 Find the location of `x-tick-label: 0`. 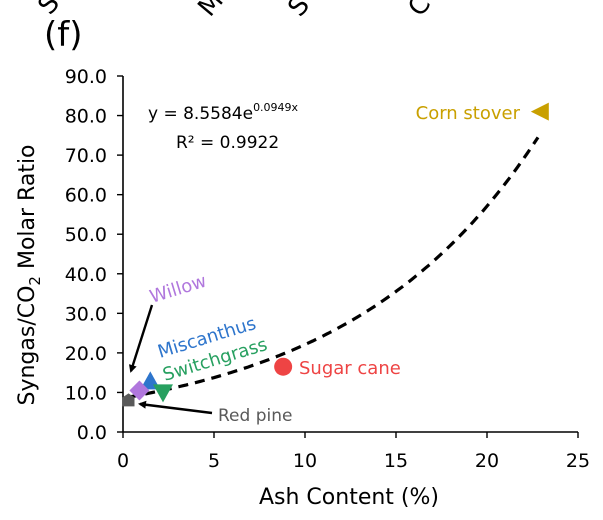

x-tick-label: 0 is located at coordinates (123, 461).